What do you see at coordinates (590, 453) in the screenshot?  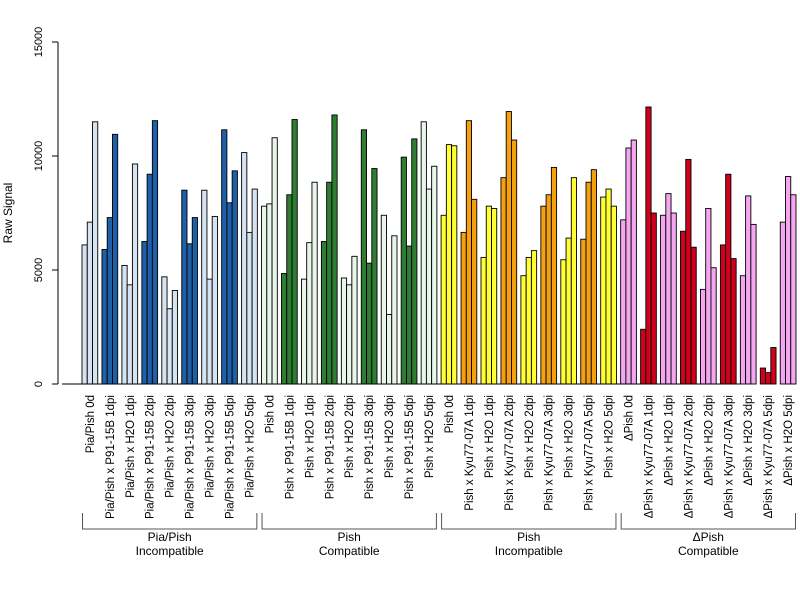 I see `x-tick-label: Pish x Kyu77-07A 5dpi` at bounding box center [590, 453].